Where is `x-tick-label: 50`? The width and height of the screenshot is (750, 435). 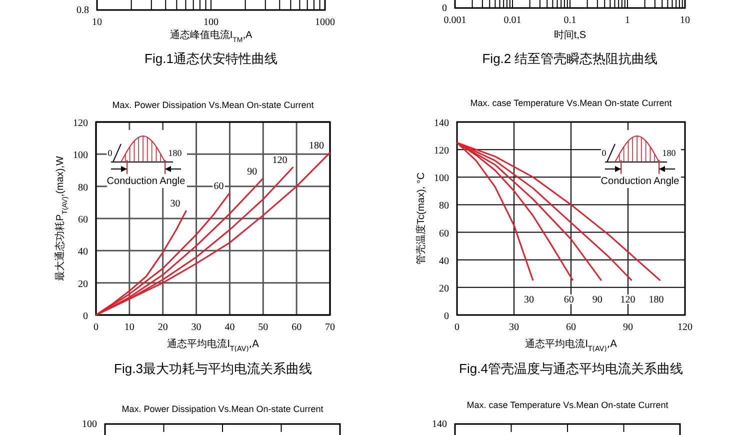 x-tick-label: 50 is located at coordinates (263, 327).